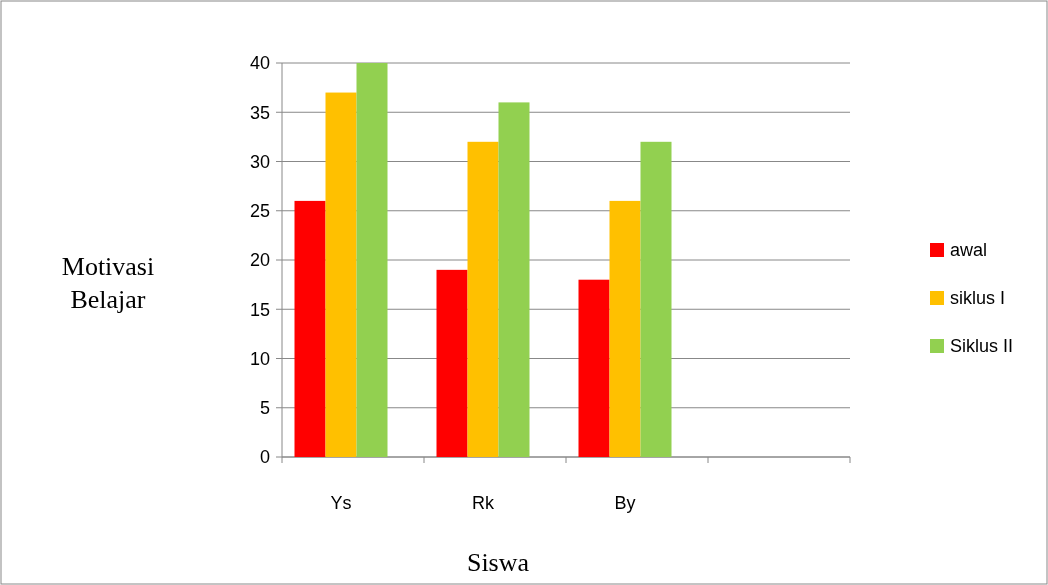 The image size is (1048, 585). I want to click on x-tick-label: Rk, so click(483, 503).